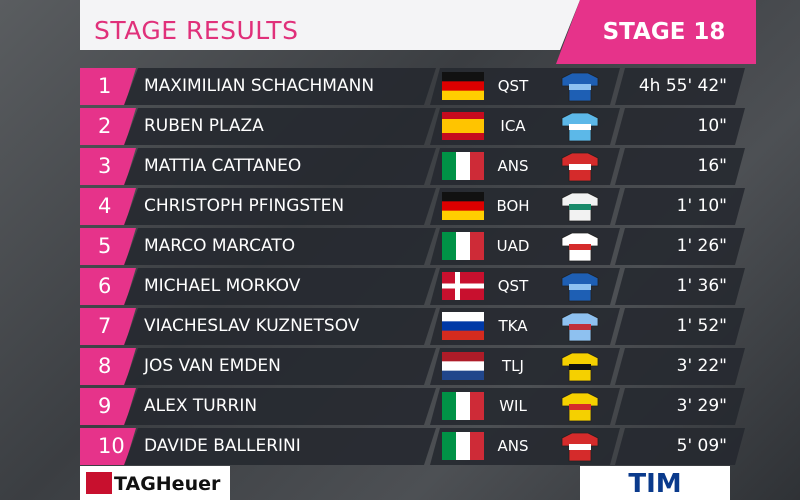 The image size is (800, 500). Describe the element at coordinates (680, 166) in the screenshot. I see `finish-time: 16"` at that location.